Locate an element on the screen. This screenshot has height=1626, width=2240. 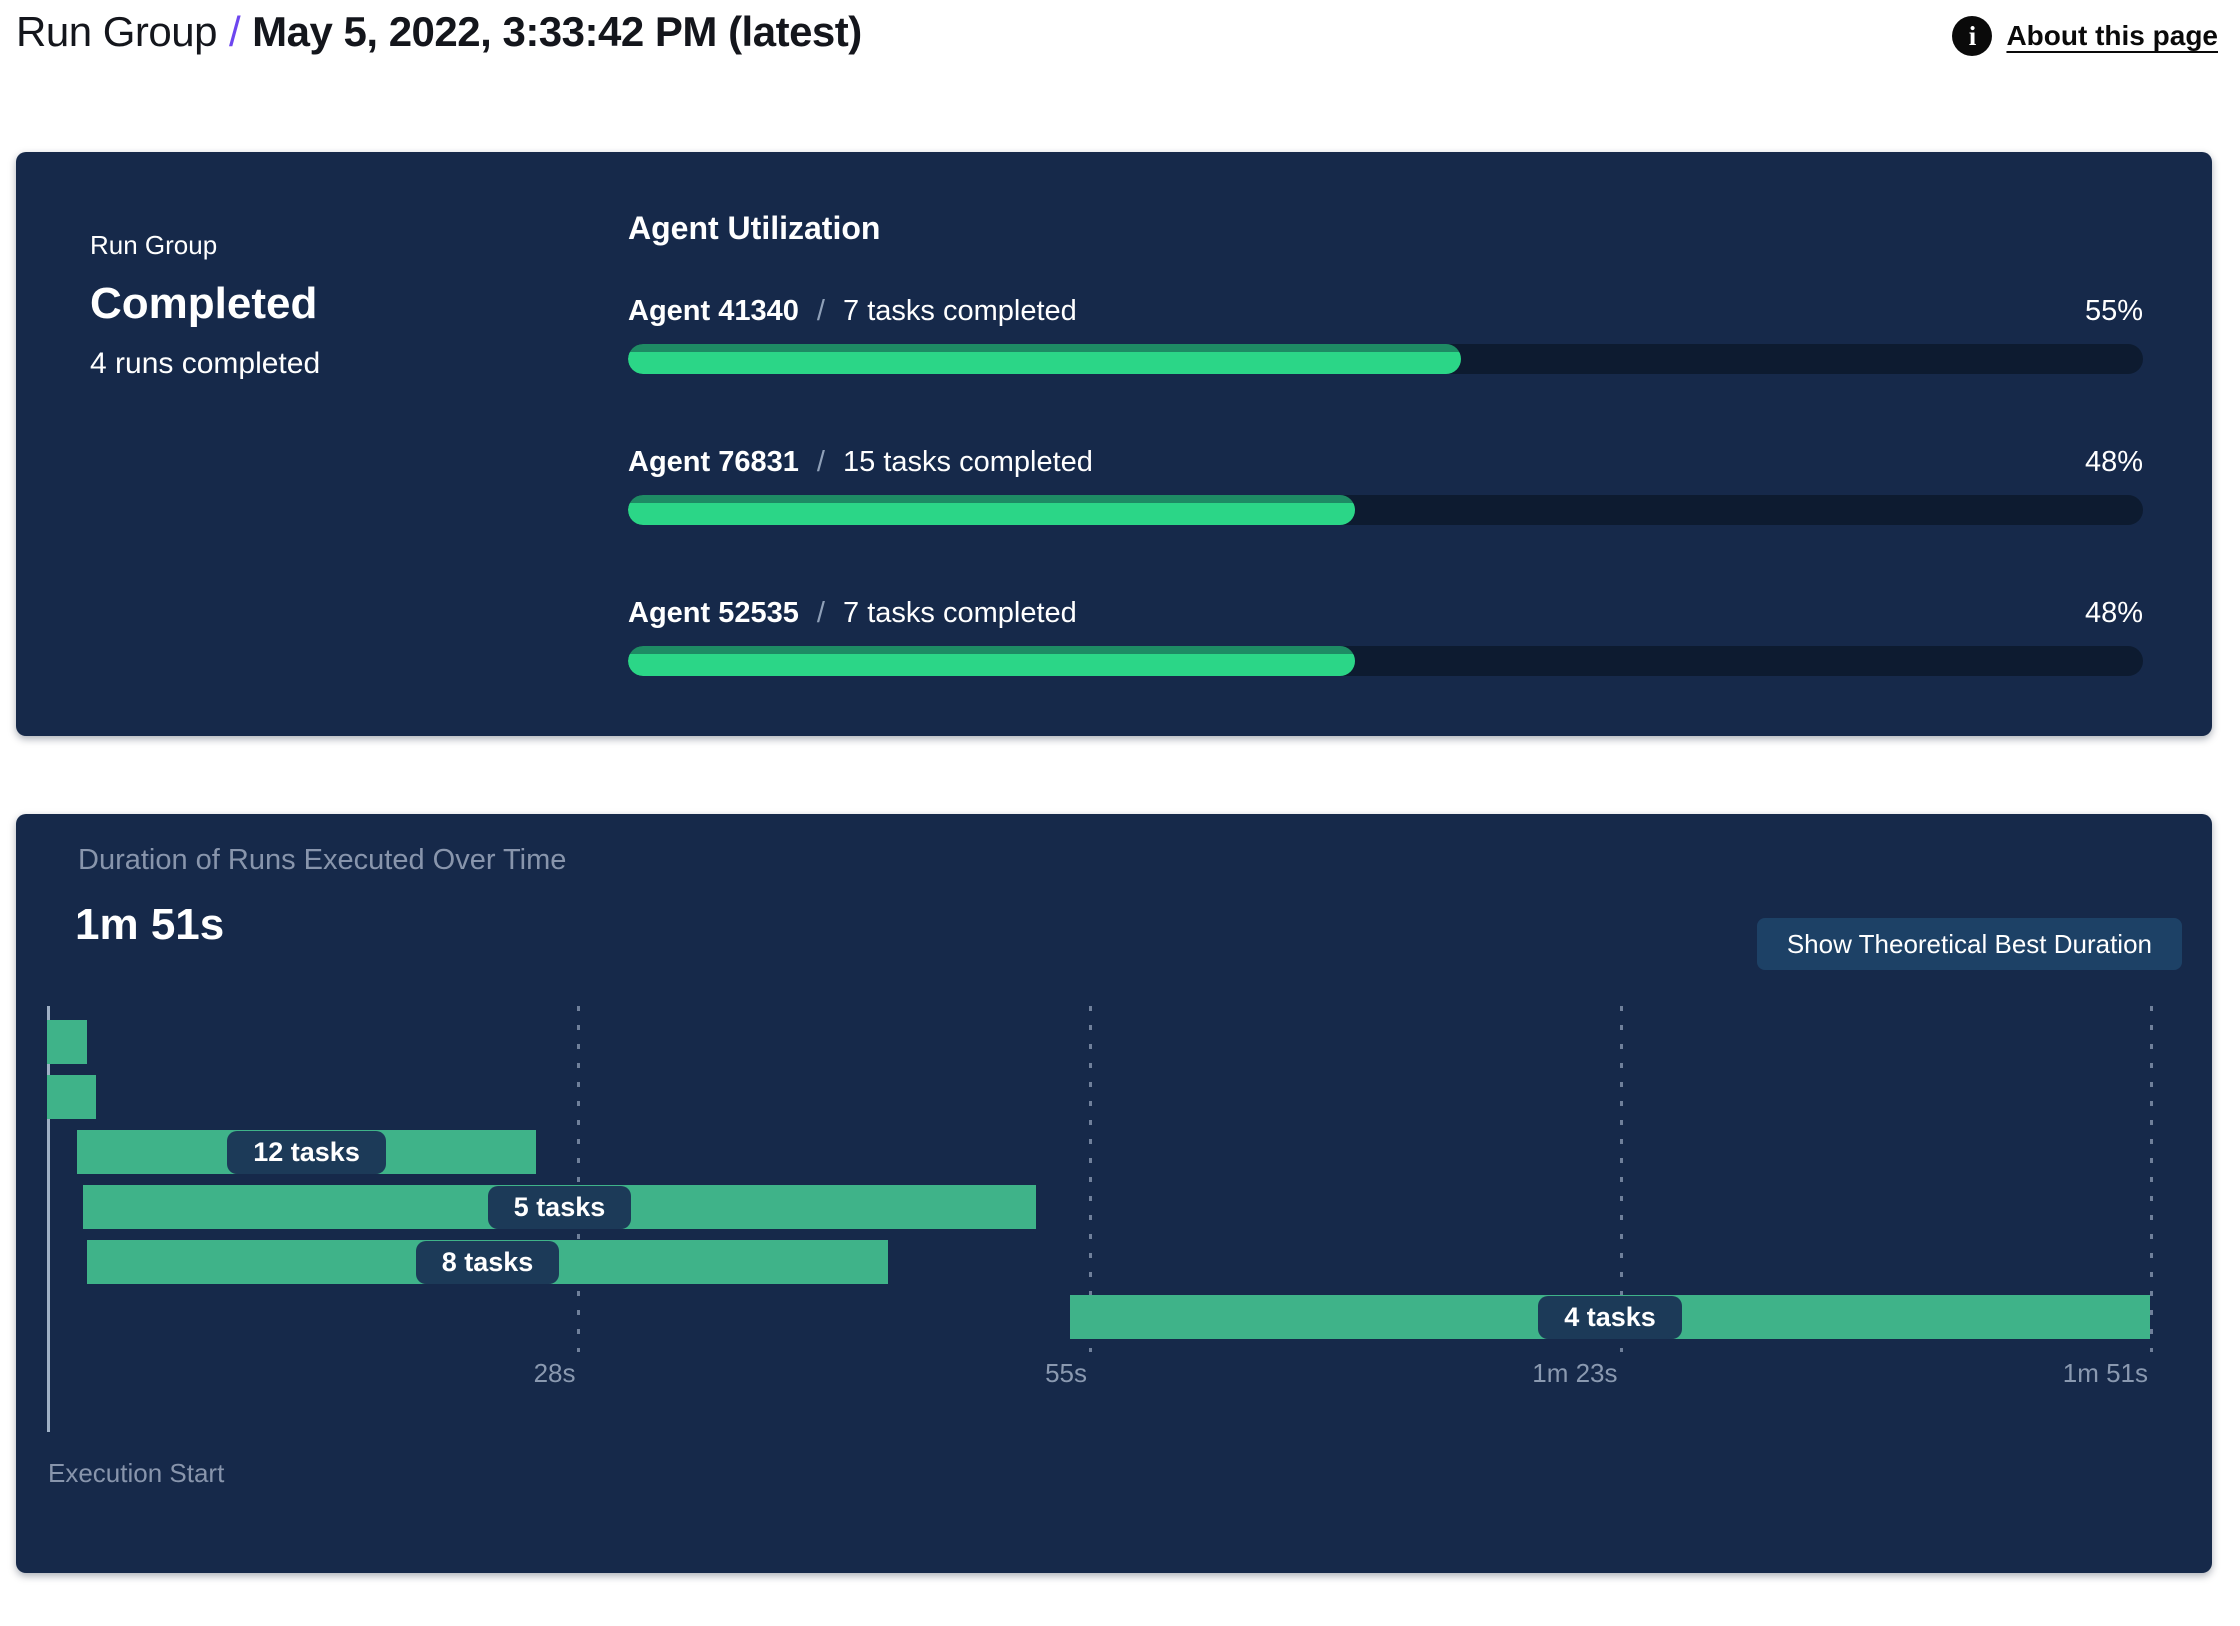
run-label-pill: 8 tasks is located at coordinates (487, 1262).